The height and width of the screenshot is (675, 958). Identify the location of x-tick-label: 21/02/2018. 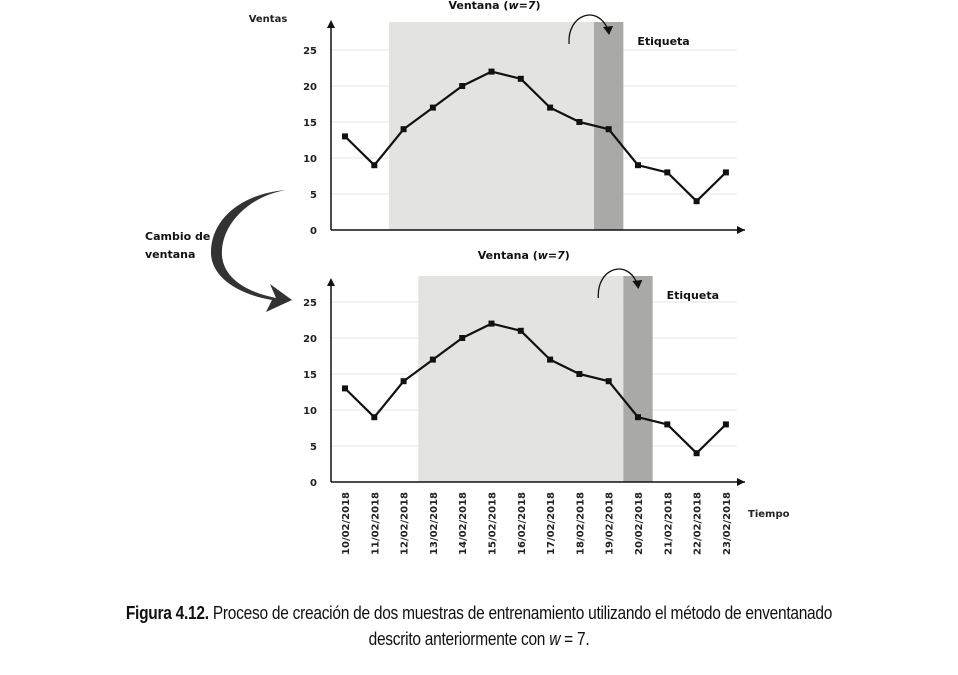
(668, 523).